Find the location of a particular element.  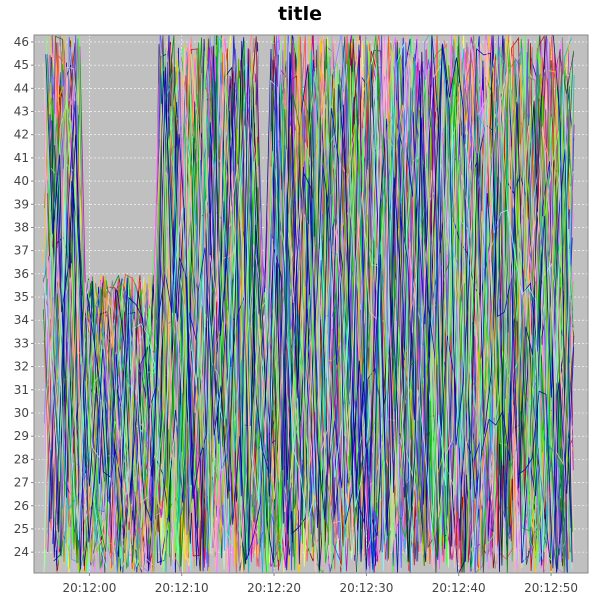

y-tick-label: 30 is located at coordinates (21, 413).